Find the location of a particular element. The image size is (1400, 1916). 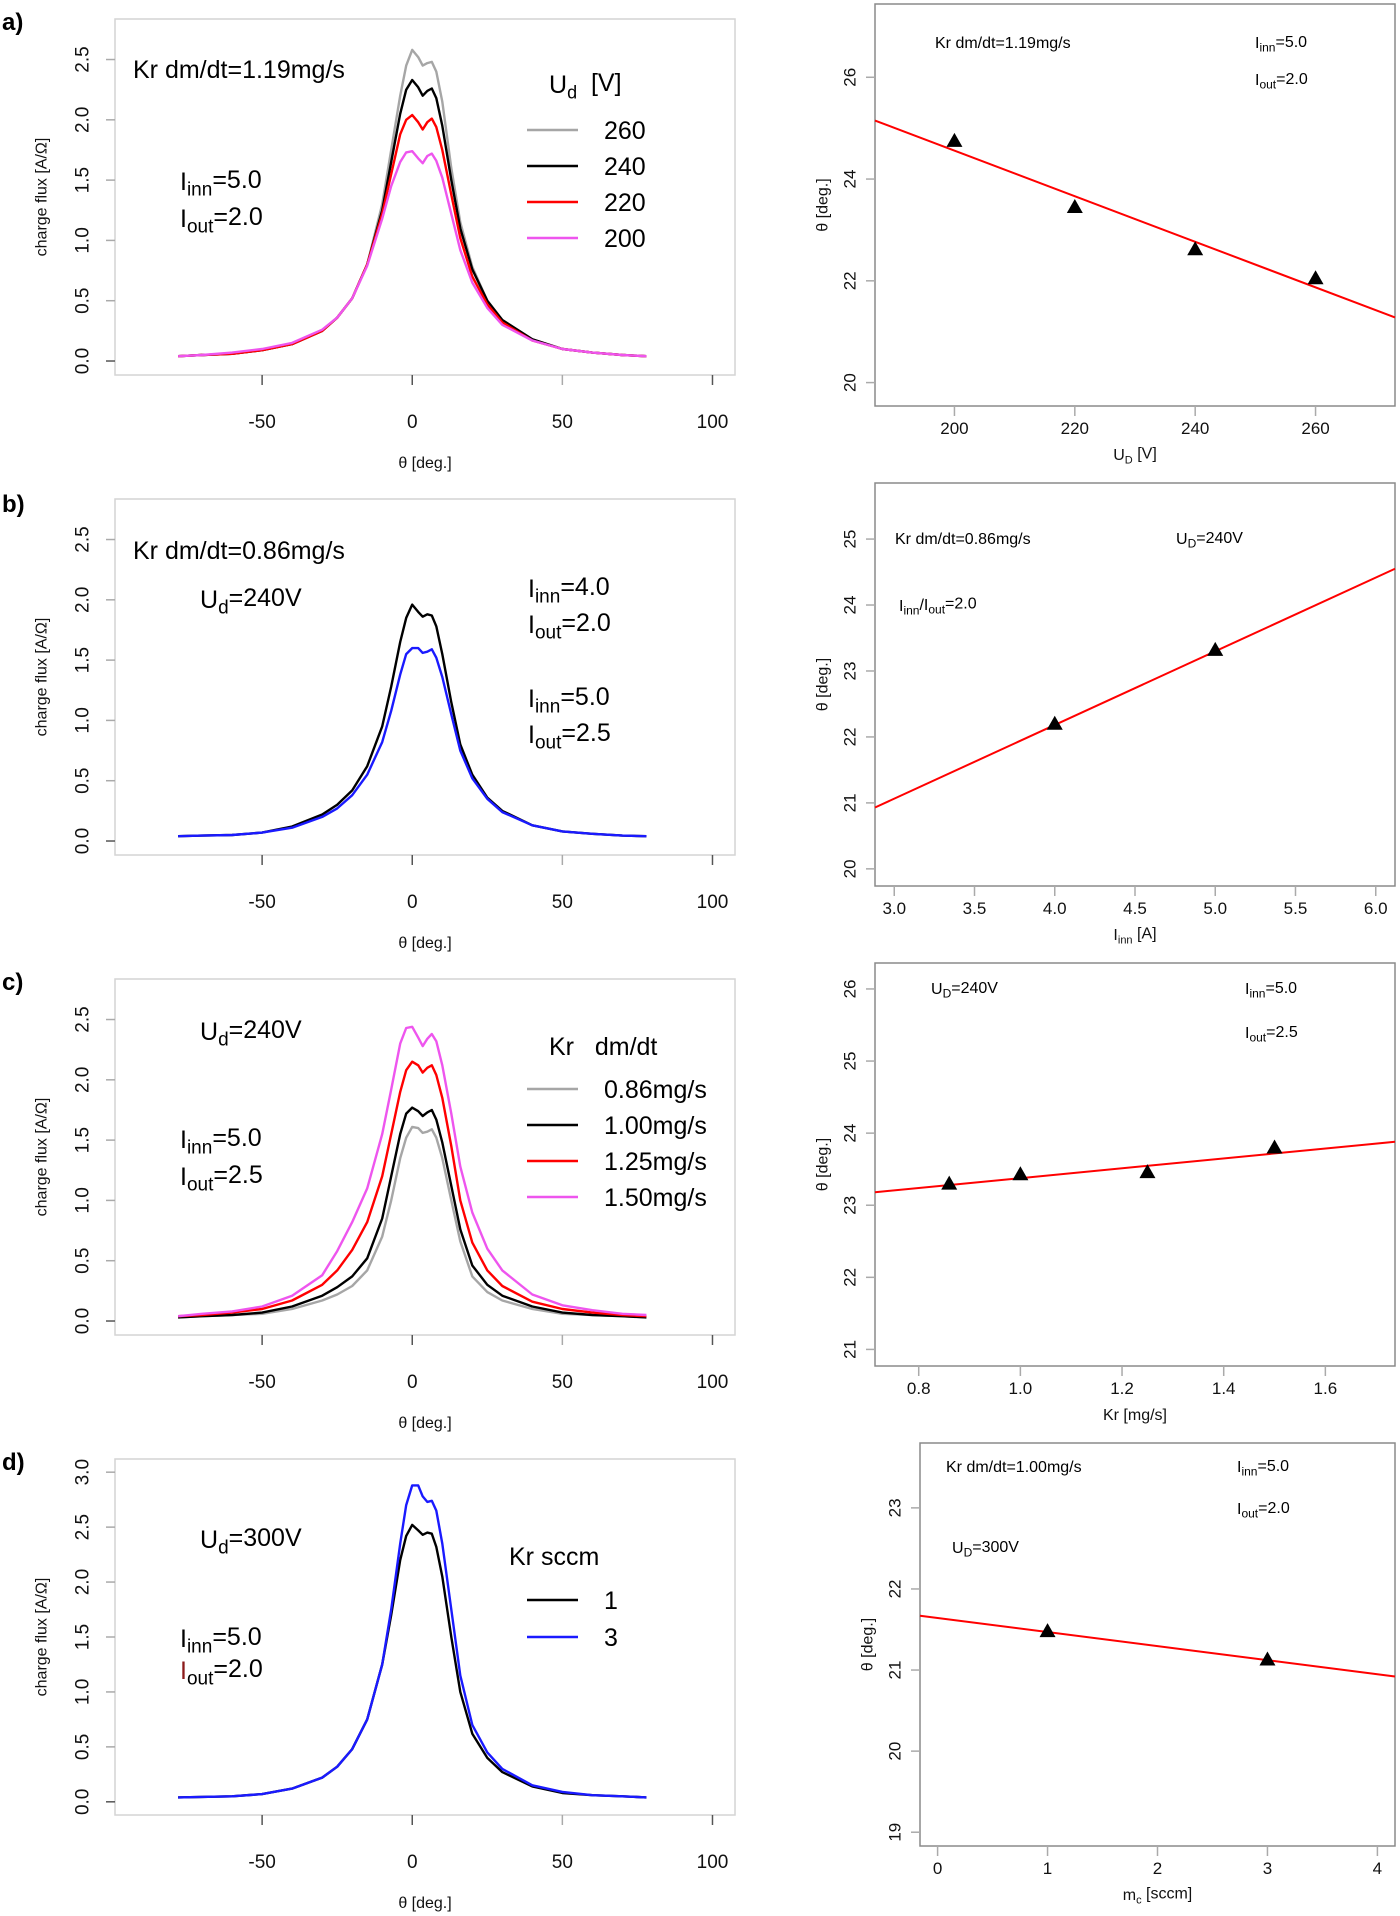

x-tick-label: 3 is located at coordinates (1267, 1868).